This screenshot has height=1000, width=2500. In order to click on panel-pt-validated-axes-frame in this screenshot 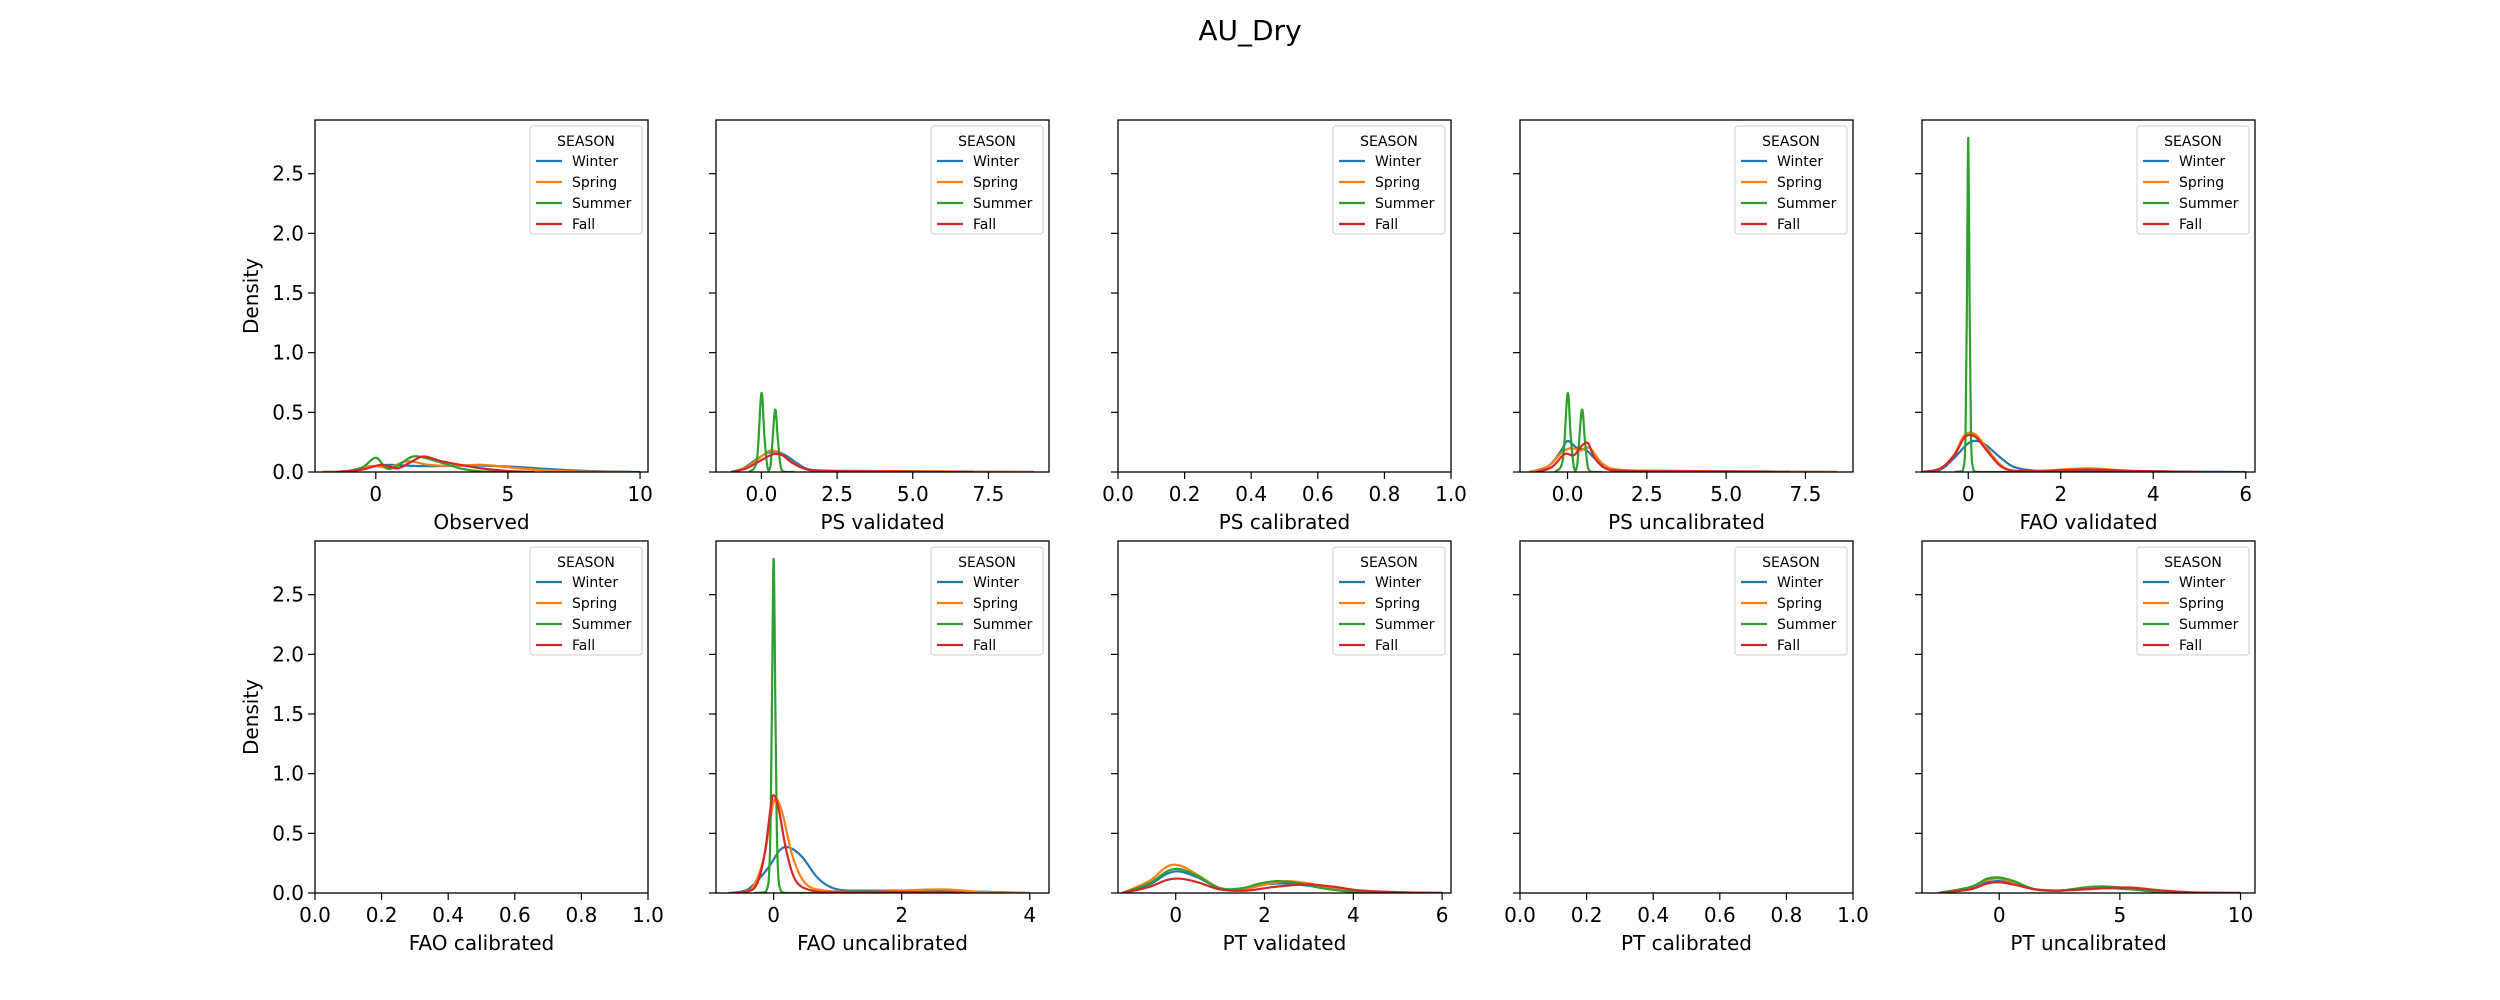, I will do `click(1284, 717)`.